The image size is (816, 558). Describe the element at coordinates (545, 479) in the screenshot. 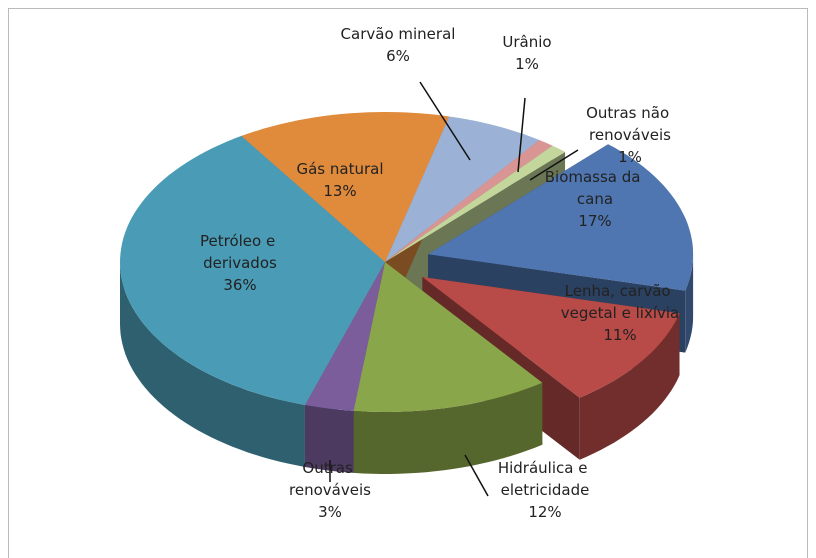

I see `category-label: Hidráulica e eletricidade` at that location.